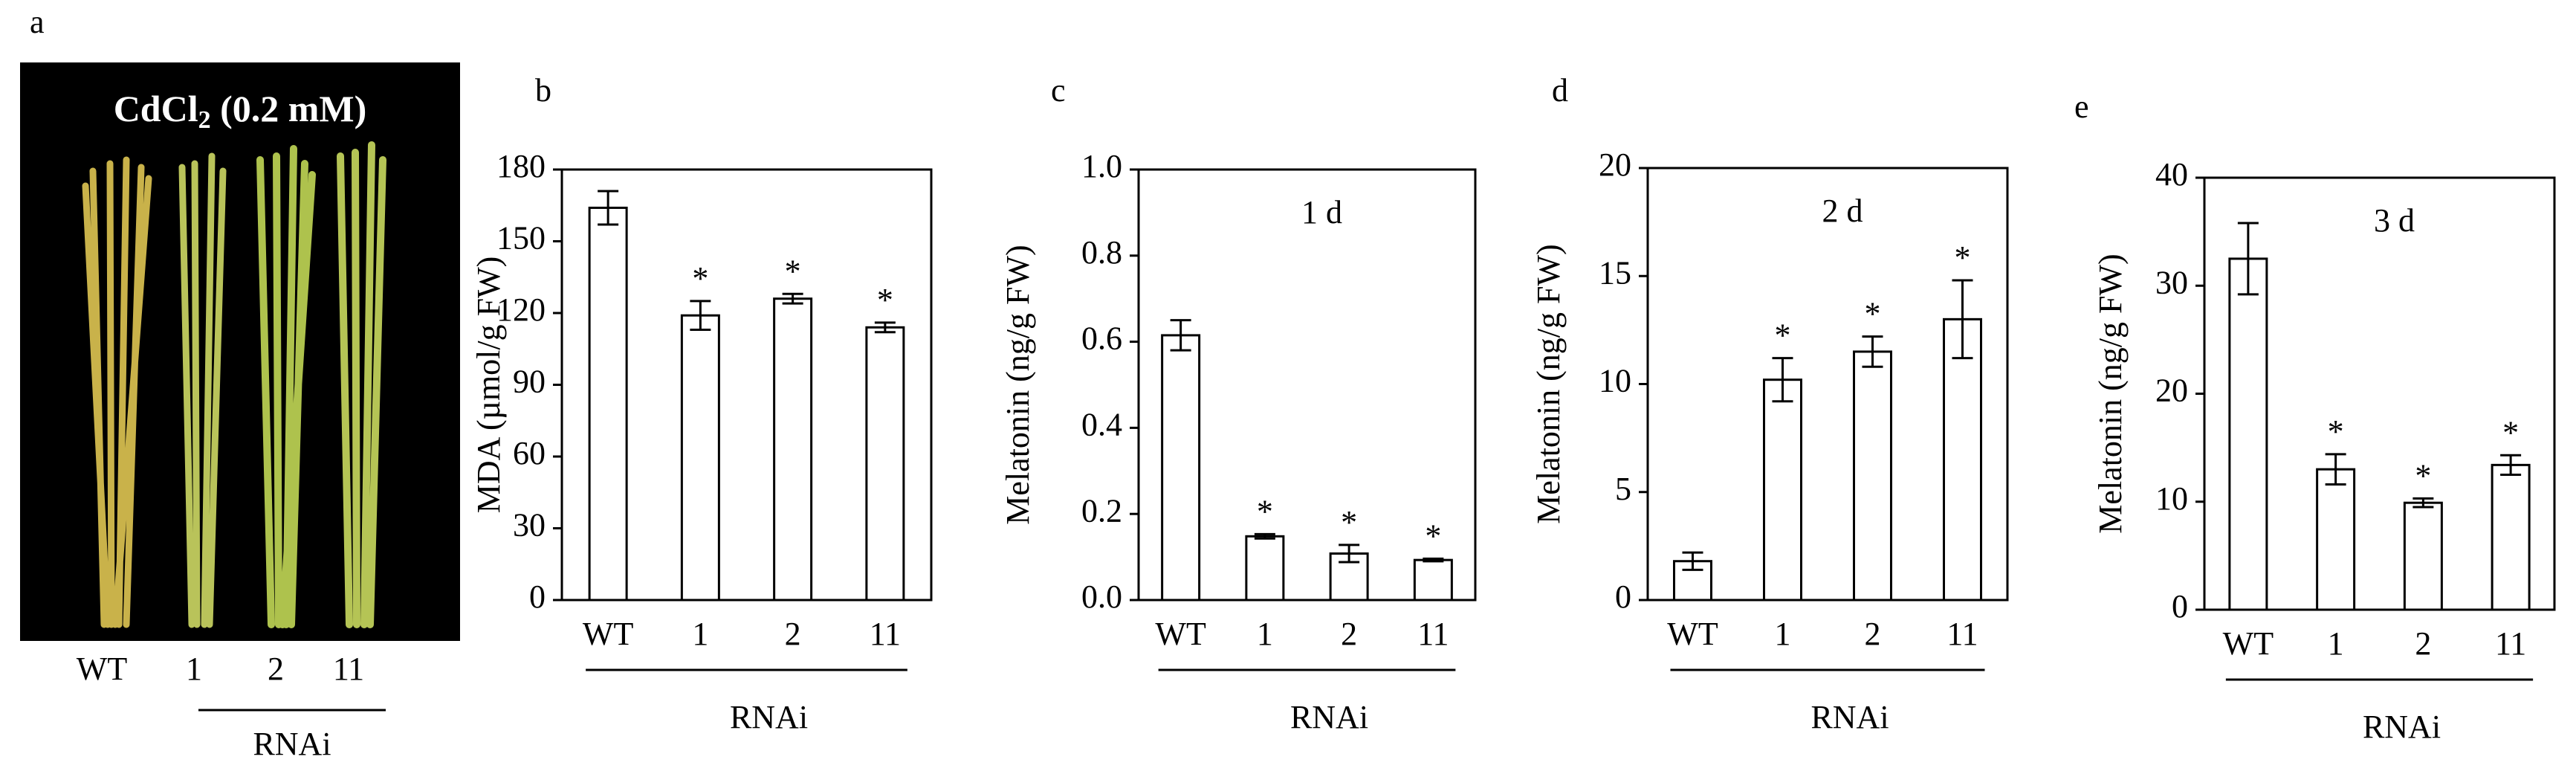 This screenshot has height=777, width=2576. I want to click on y-tick-label: 15, so click(1615, 272).